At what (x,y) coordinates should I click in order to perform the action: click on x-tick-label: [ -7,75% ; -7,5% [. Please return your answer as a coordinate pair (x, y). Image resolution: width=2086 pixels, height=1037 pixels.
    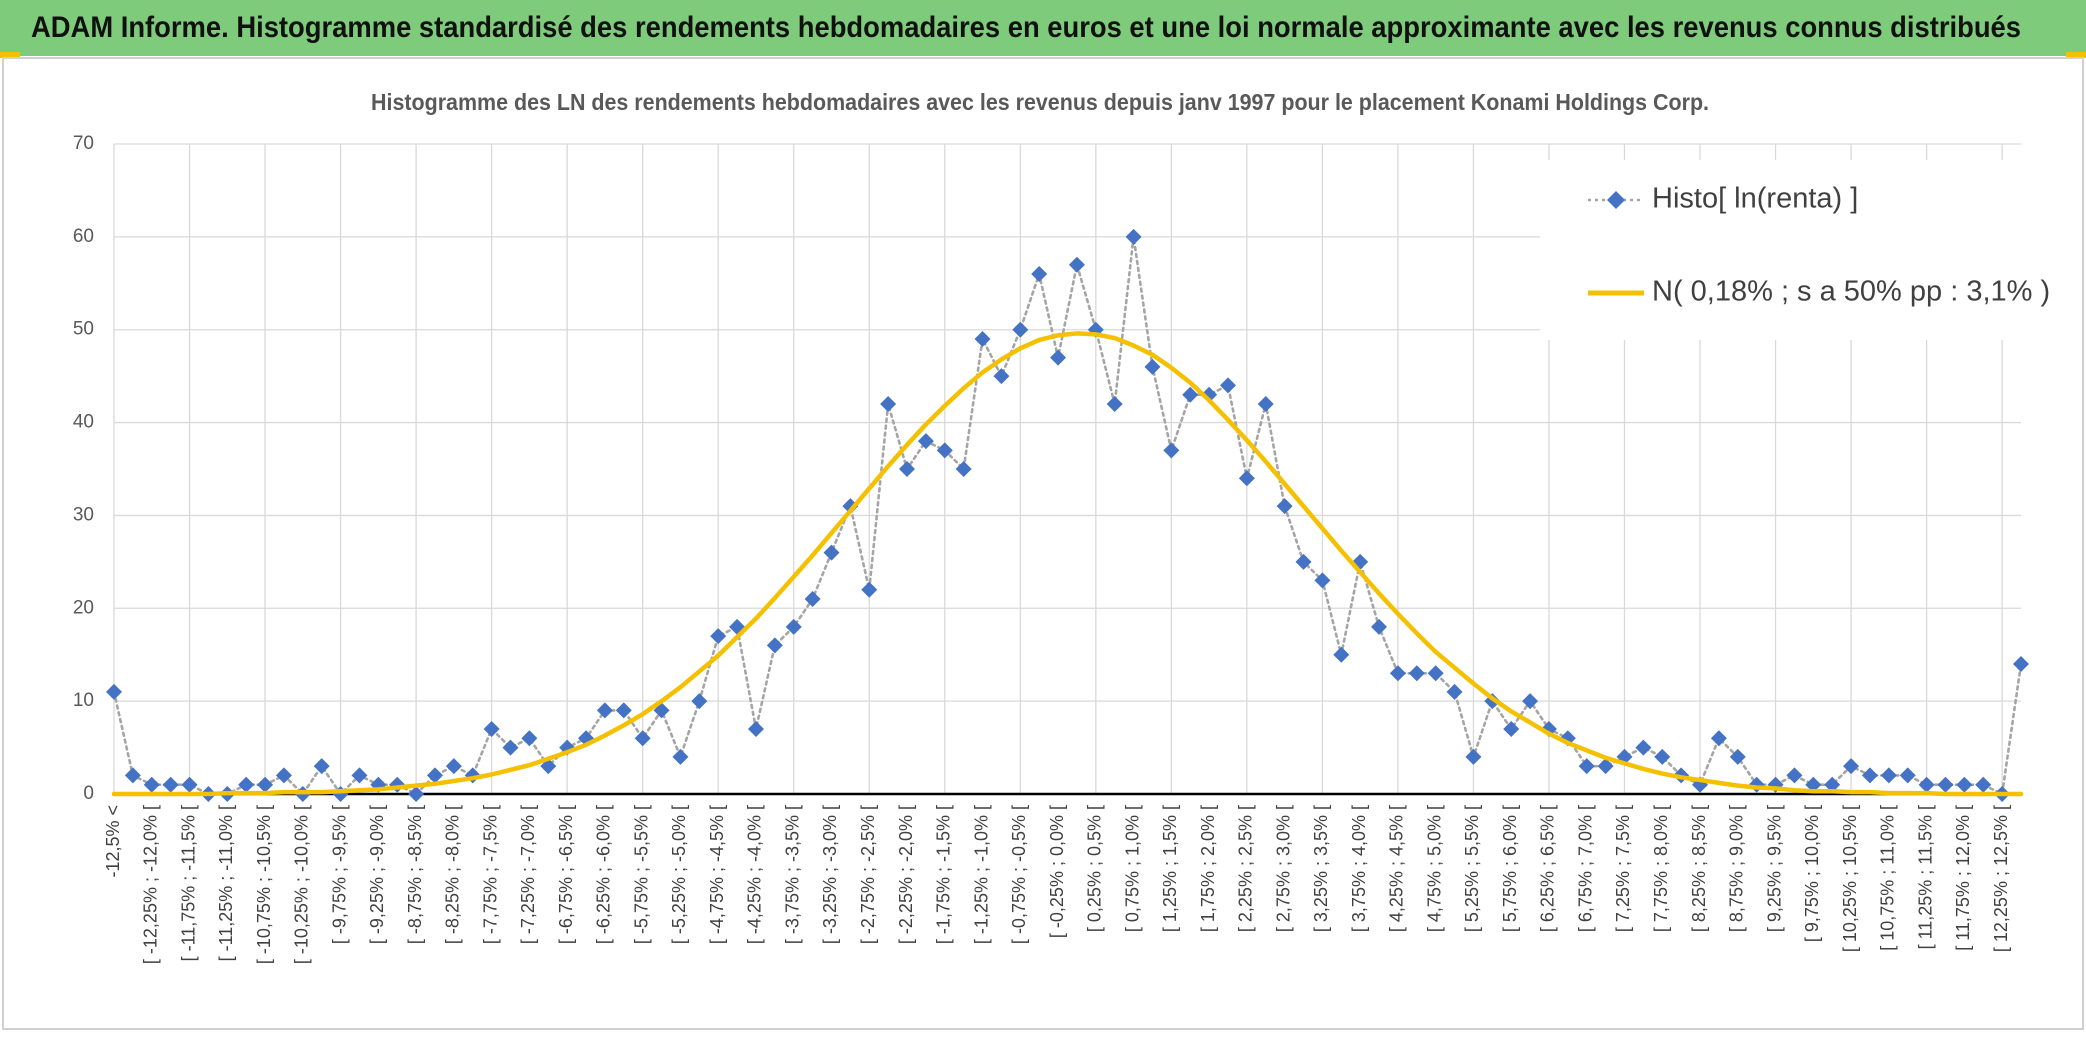
    Looking at the image, I should click on (490, 874).